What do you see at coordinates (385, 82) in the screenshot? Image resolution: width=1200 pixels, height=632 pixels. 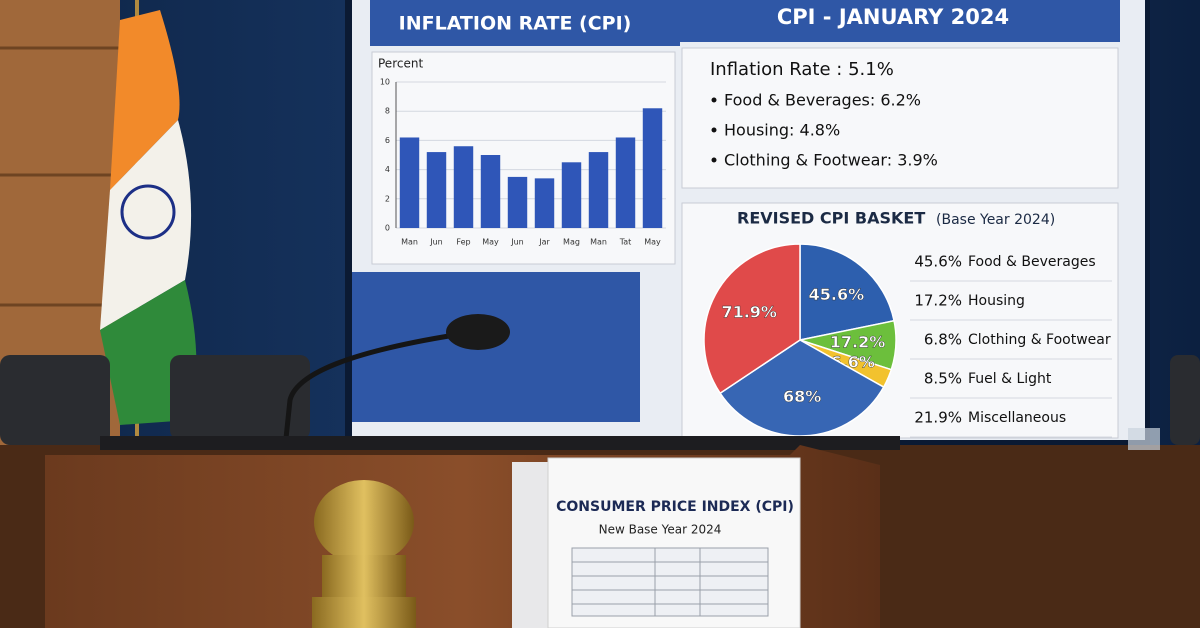 I see `y-tick-label: 10` at bounding box center [385, 82].